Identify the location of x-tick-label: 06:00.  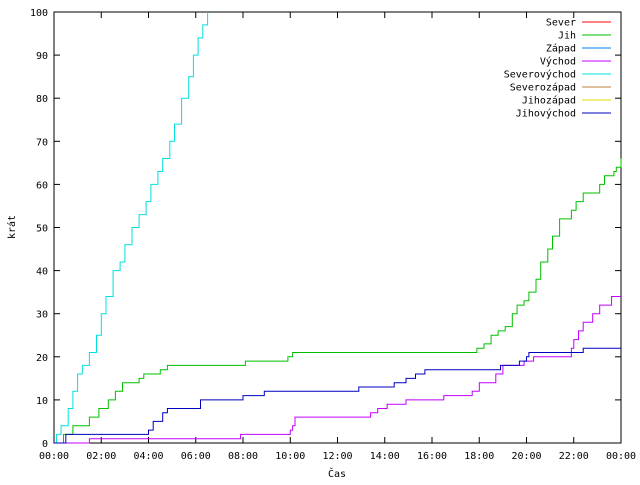
(196, 456).